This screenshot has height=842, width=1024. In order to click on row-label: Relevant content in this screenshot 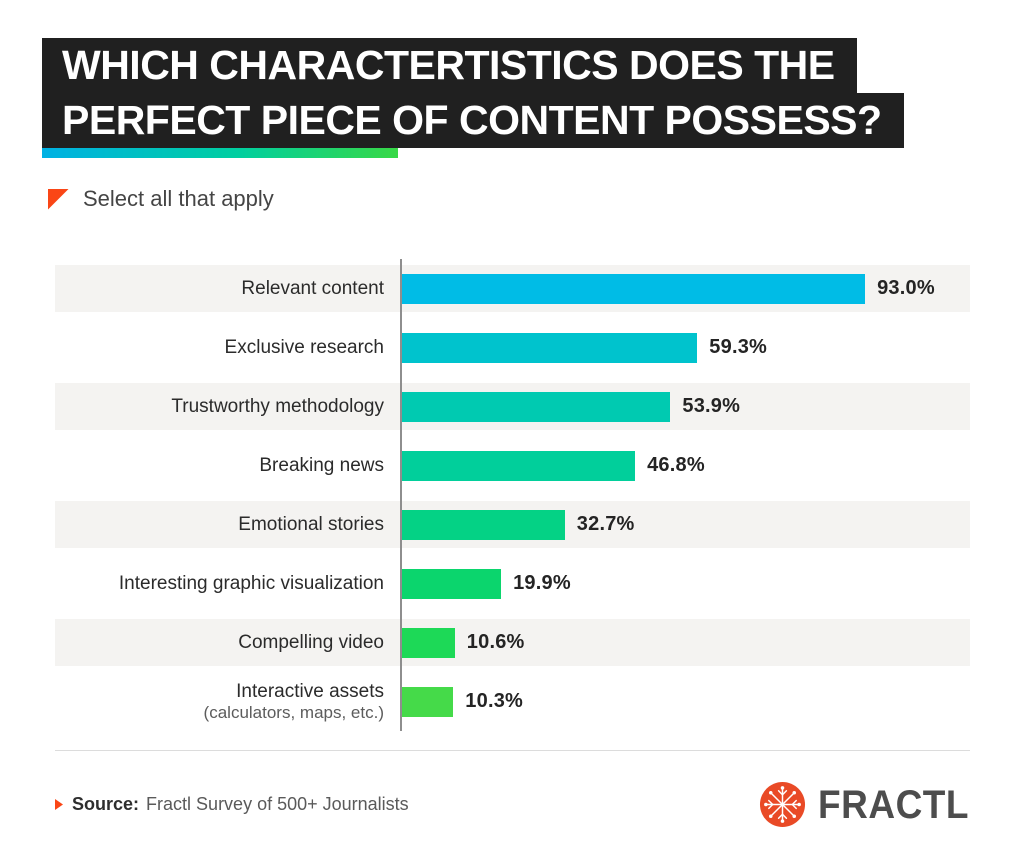, I will do `click(227, 288)`.